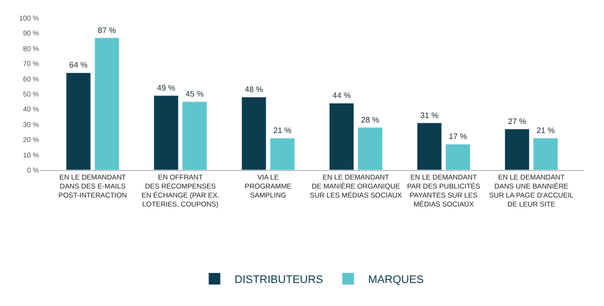 The image size is (604, 306). What do you see at coordinates (341, 95) in the screenshot?
I see `data-label: 44 %` at bounding box center [341, 95].